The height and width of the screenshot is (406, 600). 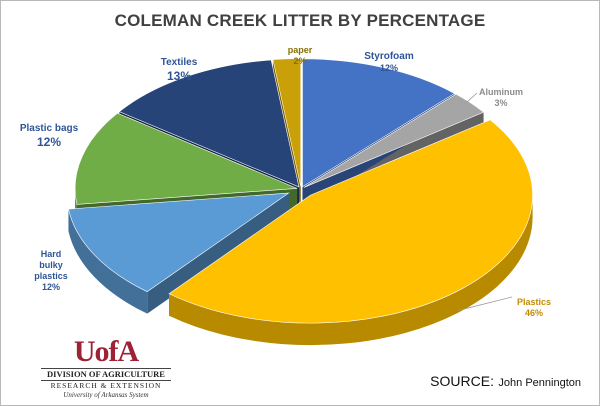 I want to click on slice-value-styrofoam: 12%, so click(x=389, y=68).